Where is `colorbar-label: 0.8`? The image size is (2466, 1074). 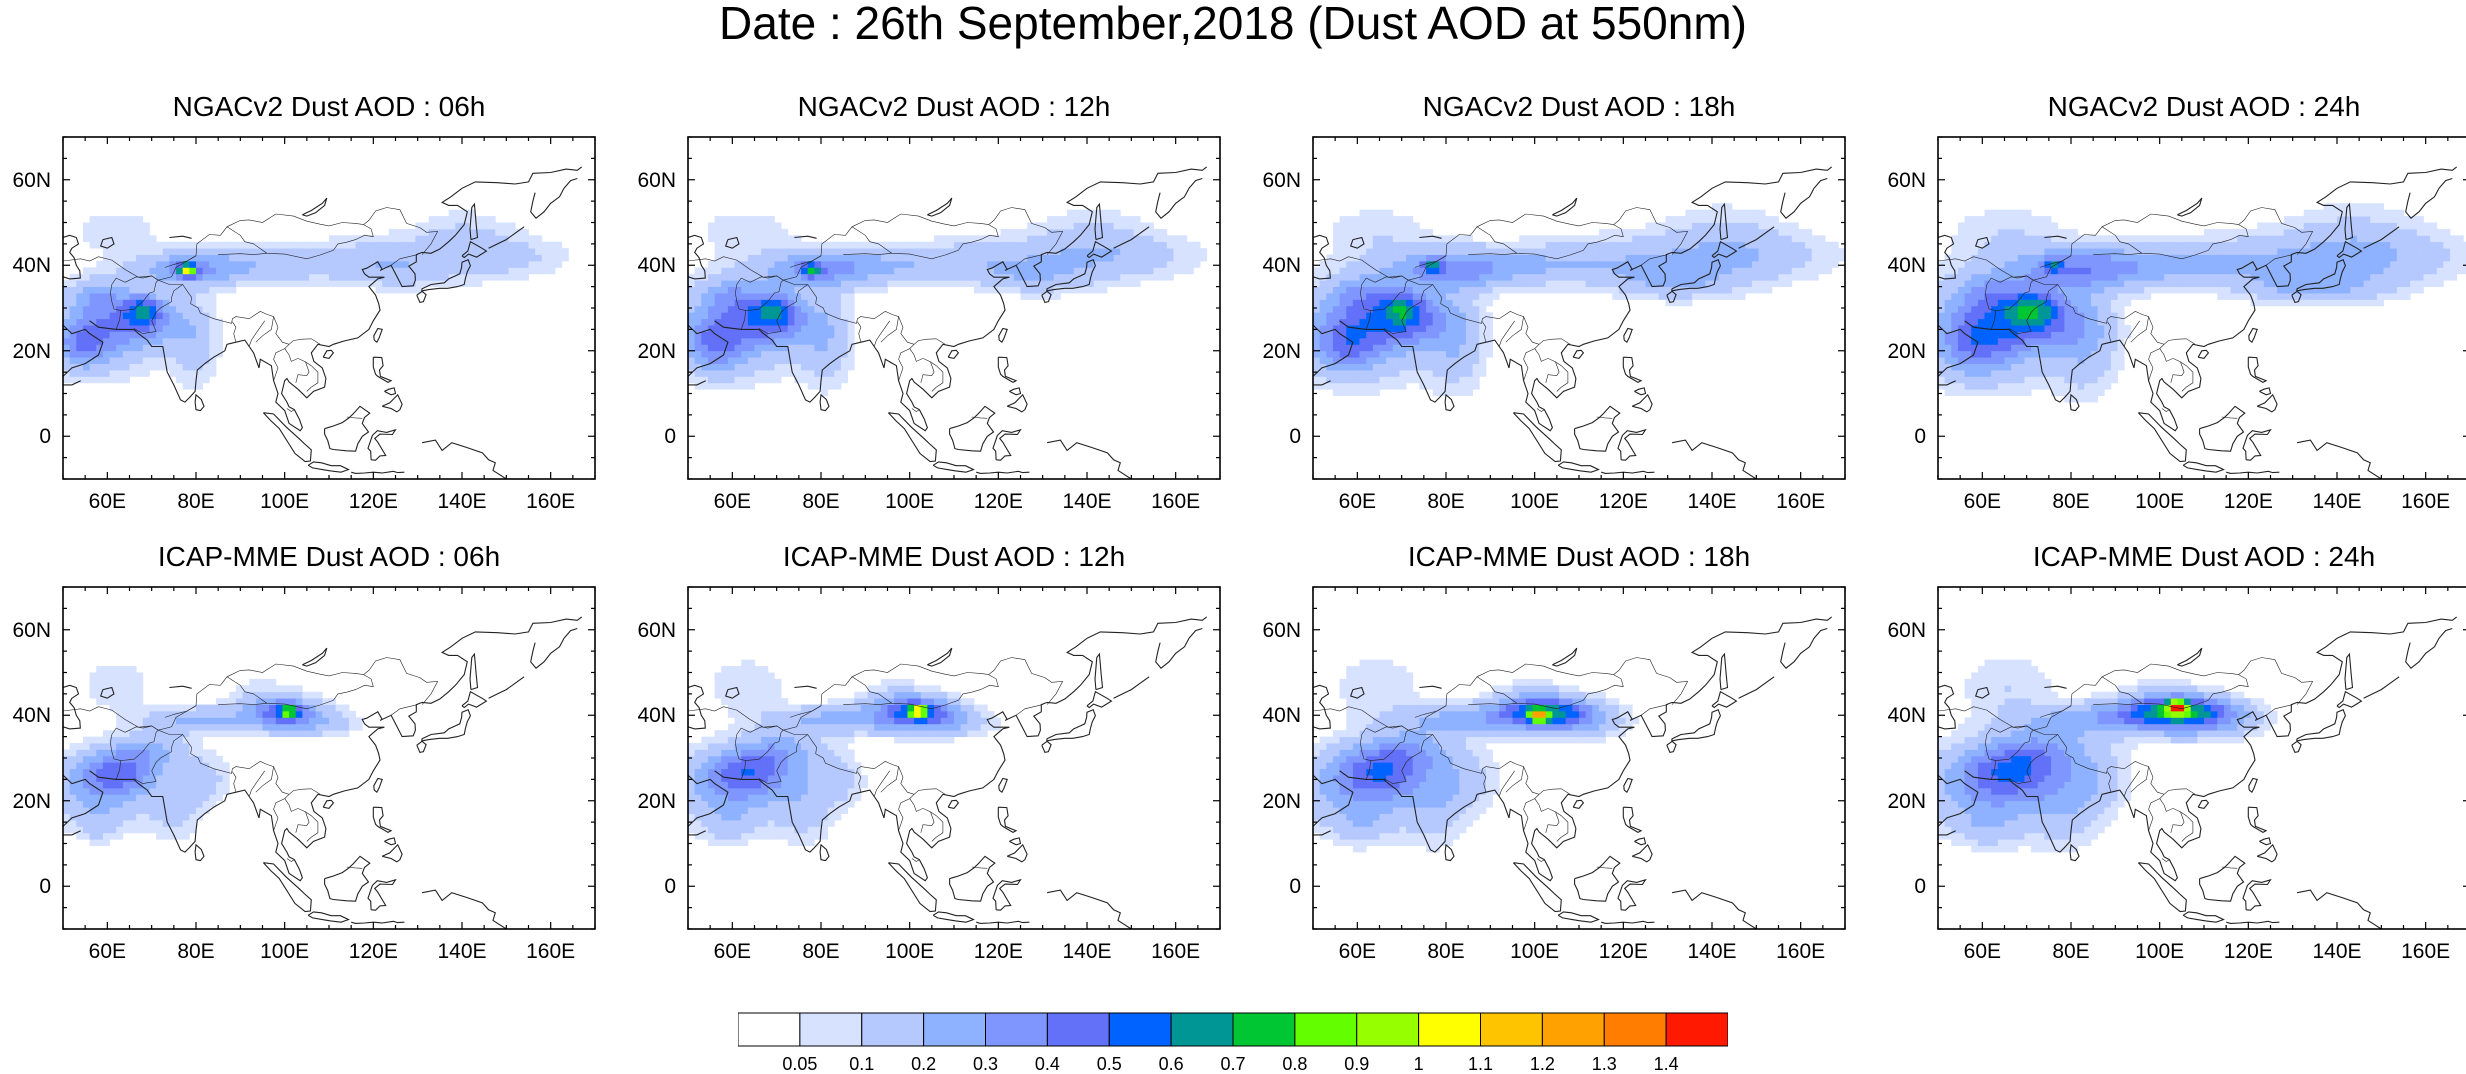 colorbar-label: 0.8 is located at coordinates (1295, 1064).